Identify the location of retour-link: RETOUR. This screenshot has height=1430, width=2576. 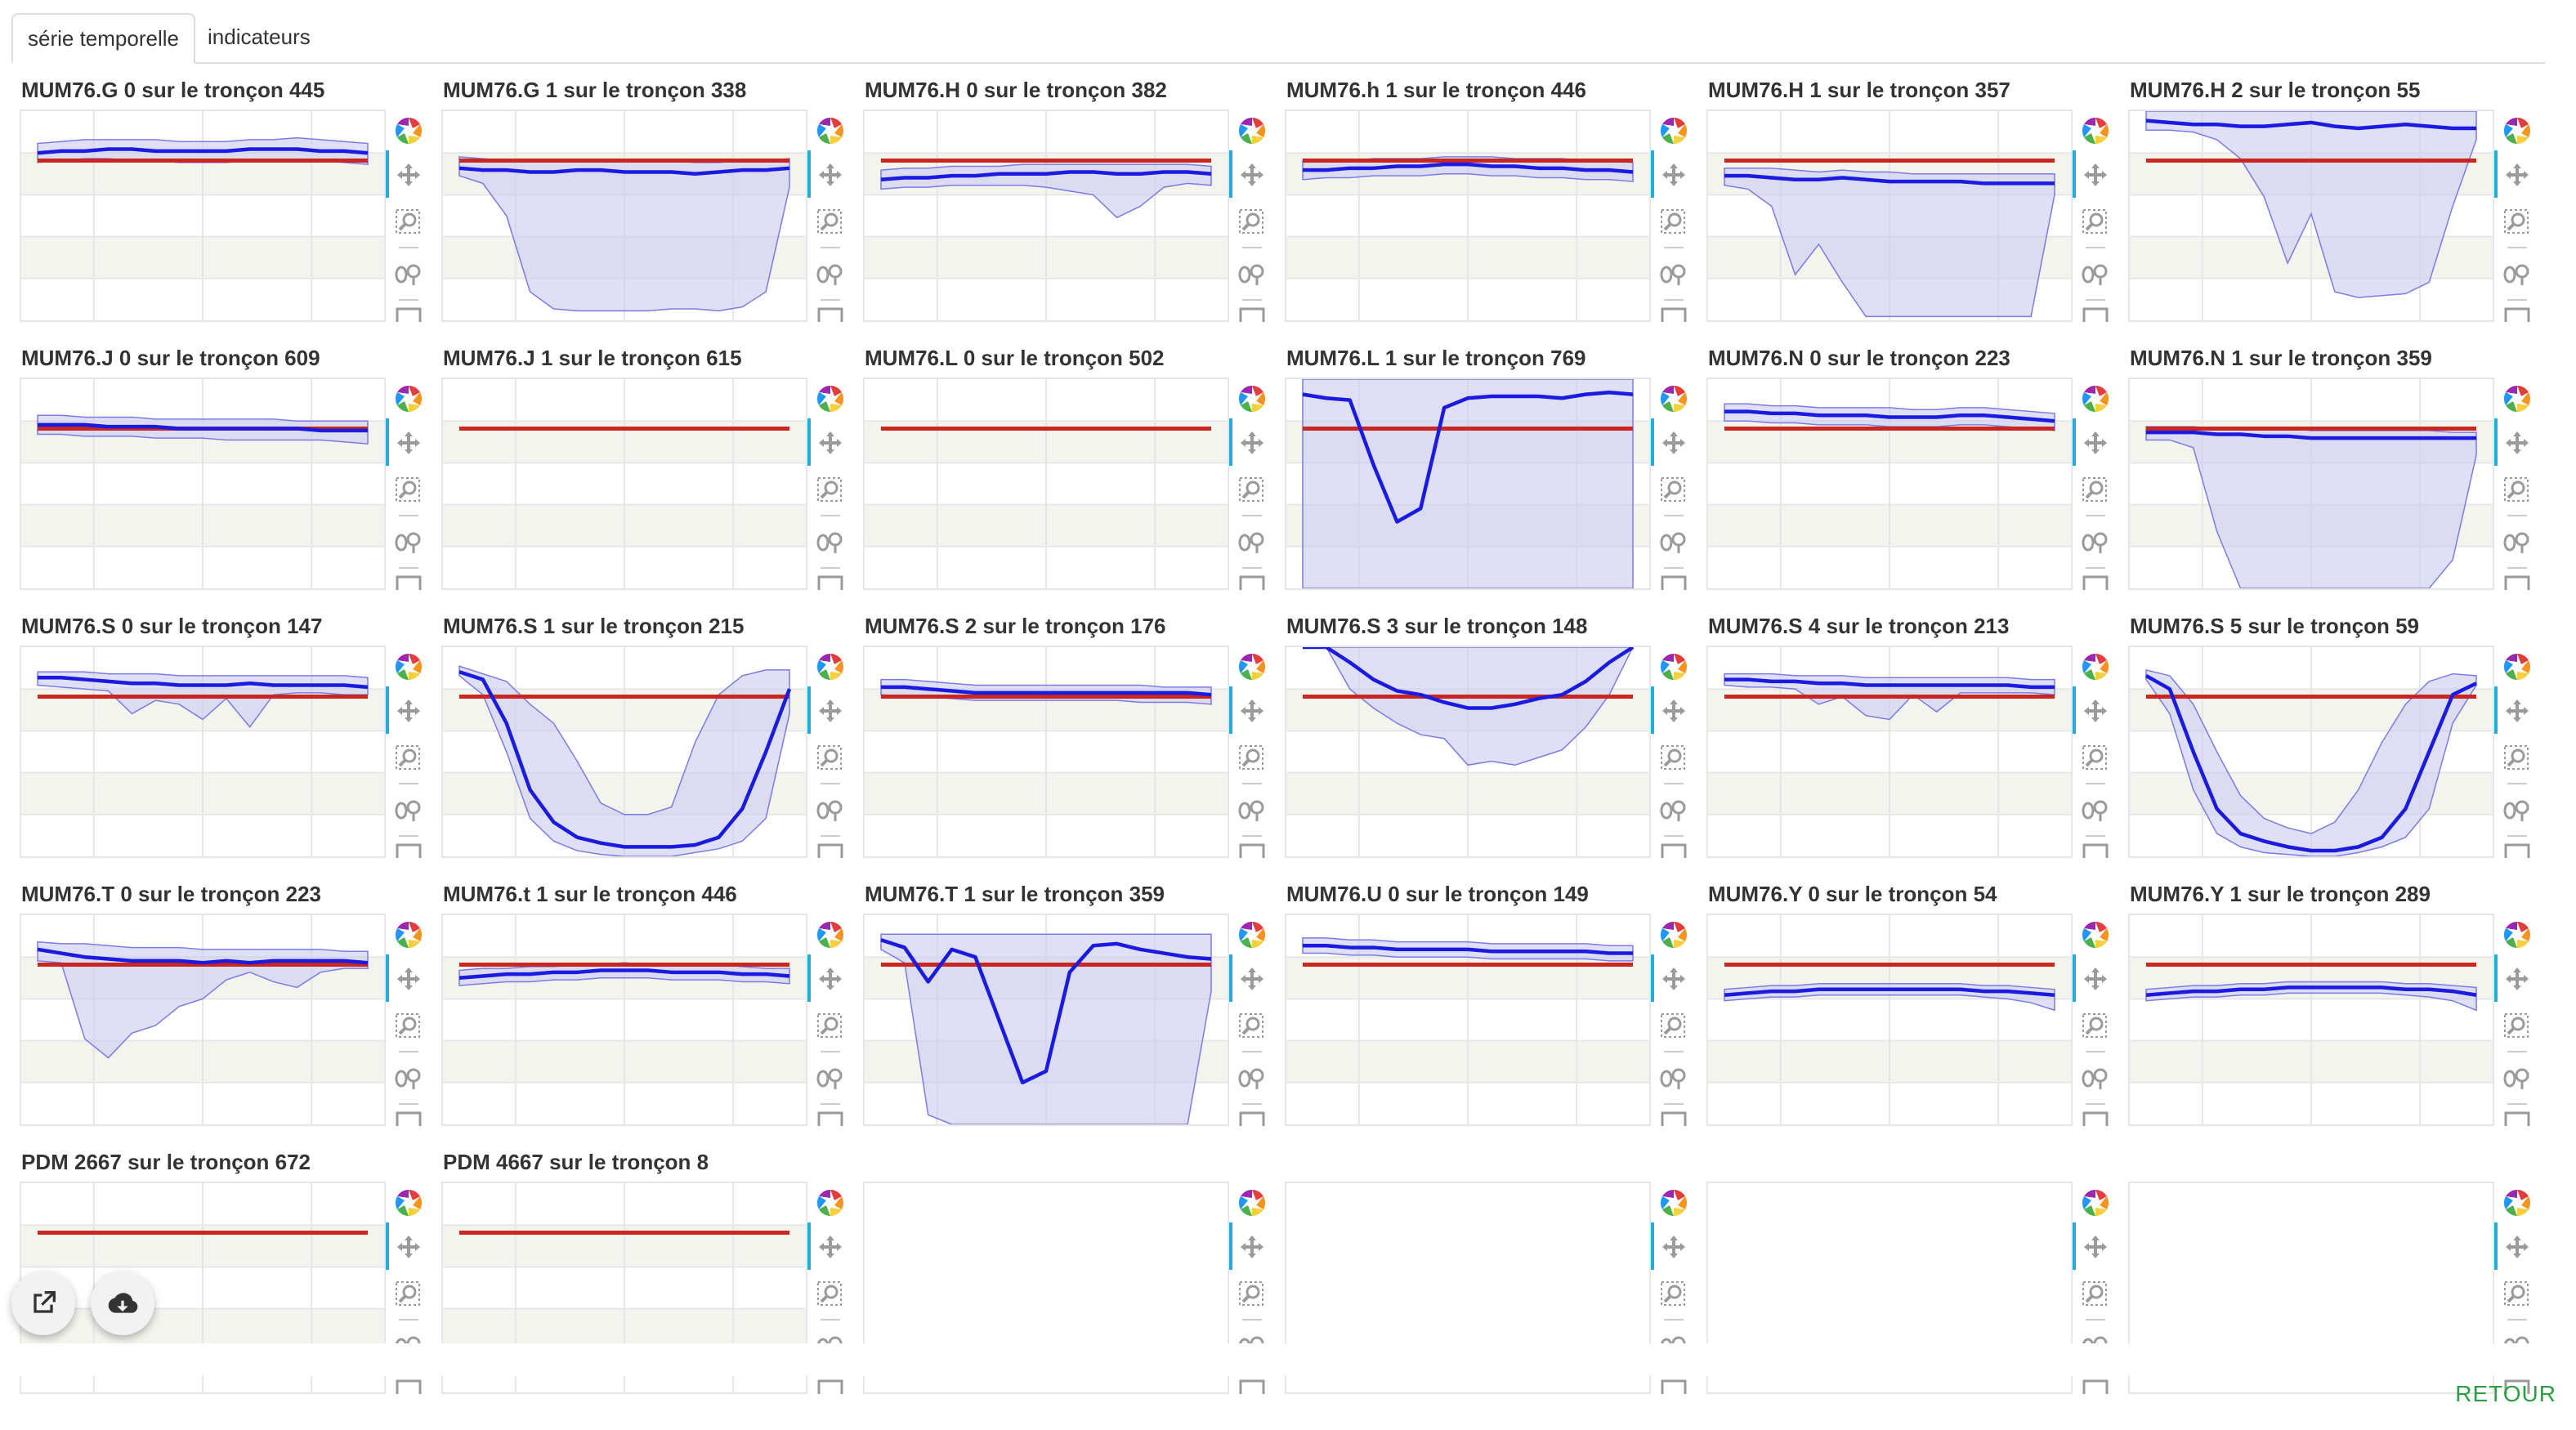
(2505, 1393).